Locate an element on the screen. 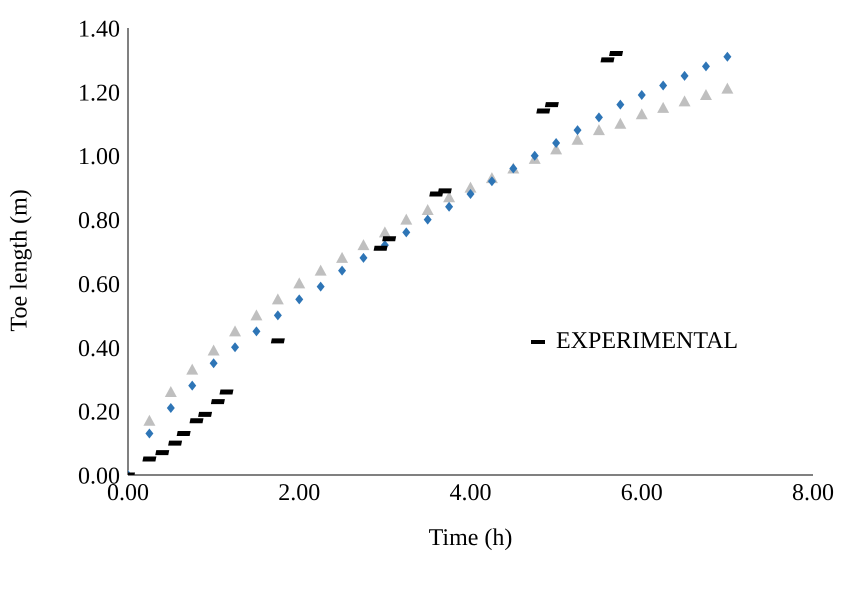 The width and height of the screenshot is (851, 593). legend-label: EXPERIMENTAL is located at coordinates (647, 341).